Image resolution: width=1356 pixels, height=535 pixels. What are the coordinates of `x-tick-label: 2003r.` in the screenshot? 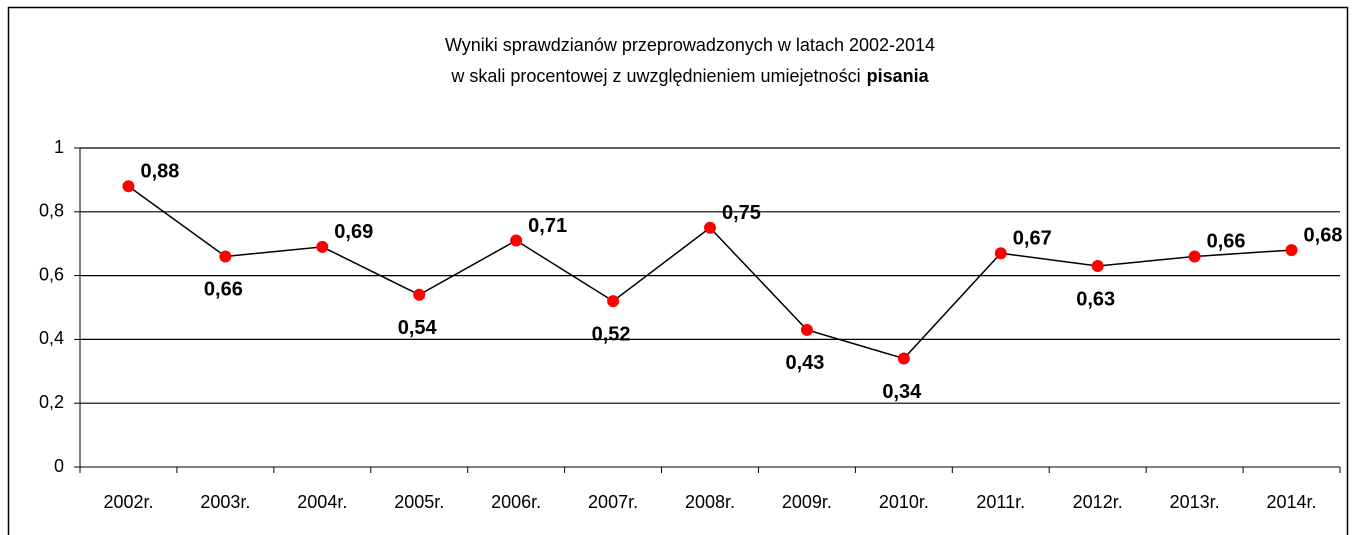 It's located at (225, 502).